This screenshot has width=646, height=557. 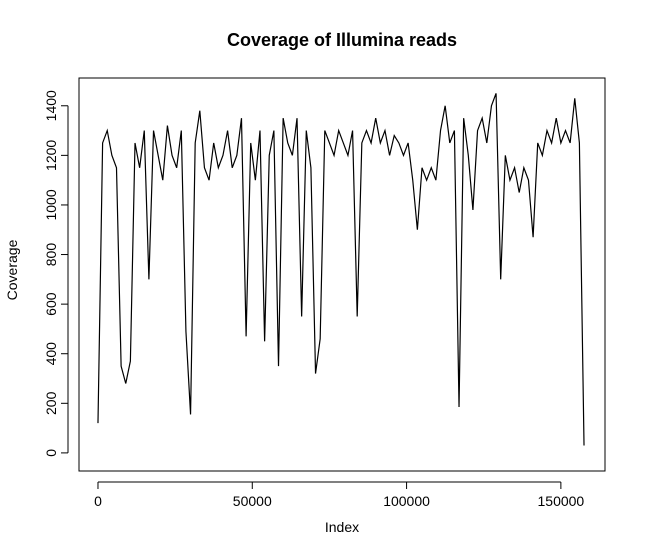 What do you see at coordinates (51, 453) in the screenshot?
I see `y-tick-label: 0` at bounding box center [51, 453].